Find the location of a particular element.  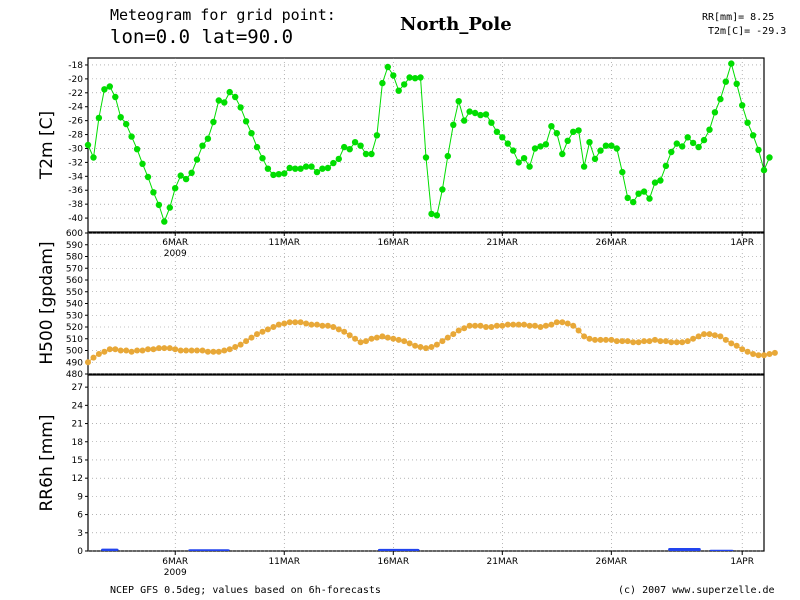

ytick-label-h500: 540 is located at coordinates (74, 305).